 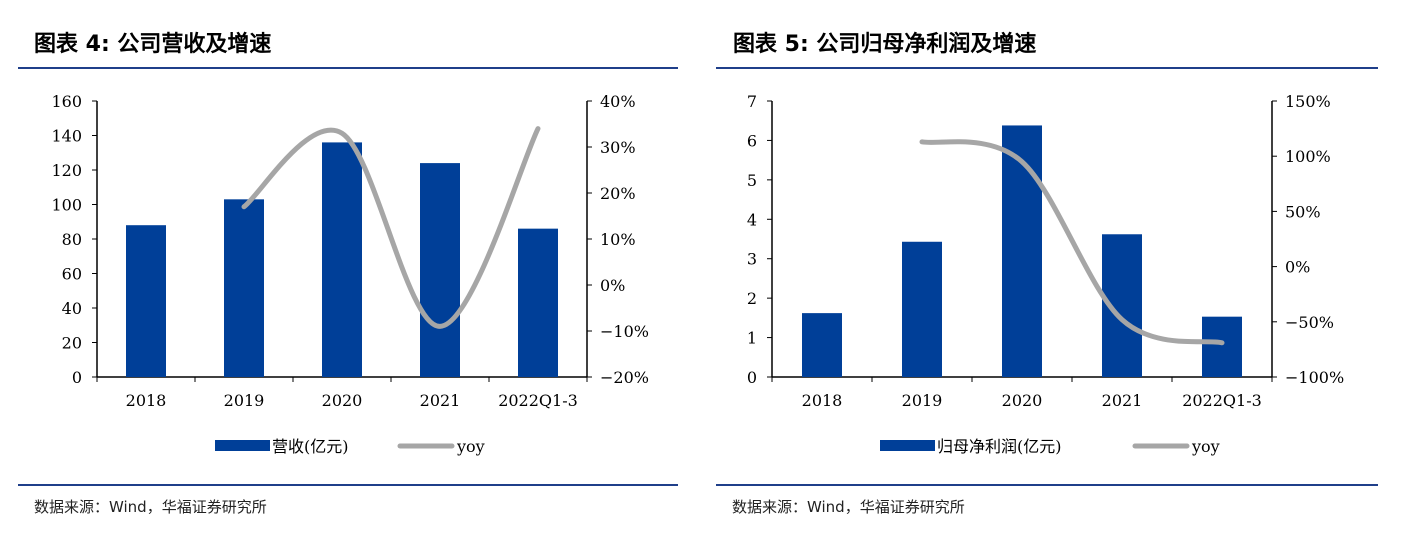 What do you see at coordinates (66, 136) in the screenshot?
I see `left-tick-label: 140` at bounding box center [66, 136].